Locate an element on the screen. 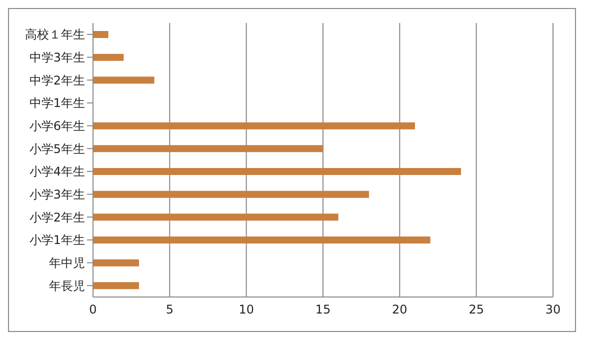 This screenshot has height=348, width=600. y-tick-label: 小学6年生 is located at coordinates (57, 126).